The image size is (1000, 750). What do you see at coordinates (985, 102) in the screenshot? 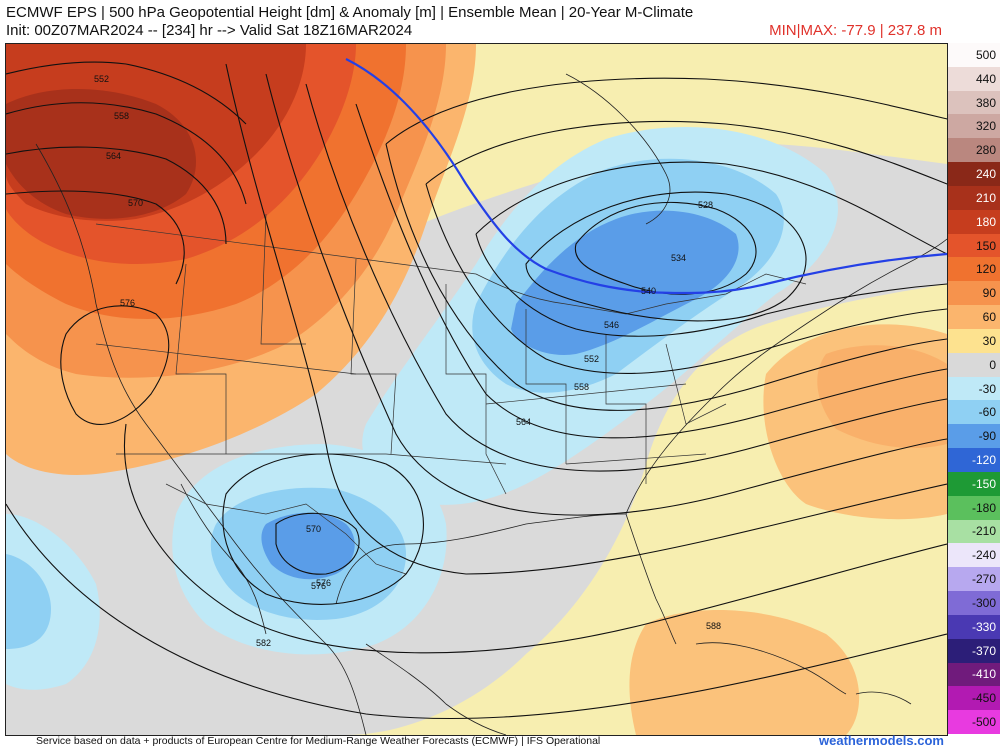
I see `colorbar-label: 380` at bounding box center [985, 102].